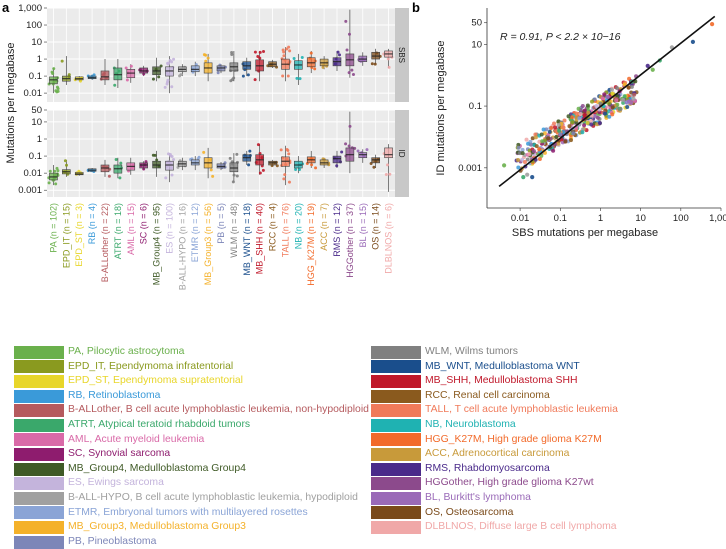  I want to click on legend-item: RB, Retinoblastoma, so click(191, 396).